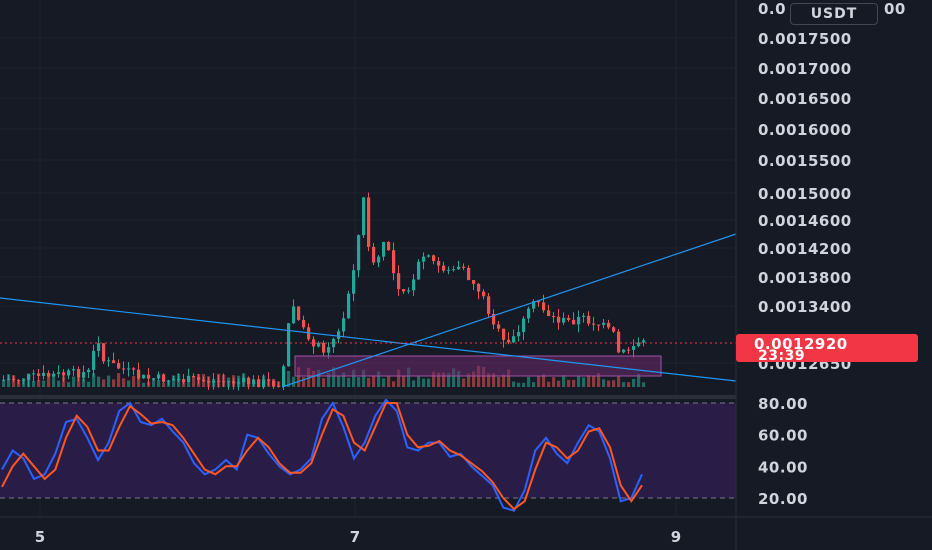 The width and height of the screenshot is (932, 550). What do you see at coordinates (805, 194) in the screenshot?
I see `price-tick-label: 0.0015000` at bounding box center [805, 194].